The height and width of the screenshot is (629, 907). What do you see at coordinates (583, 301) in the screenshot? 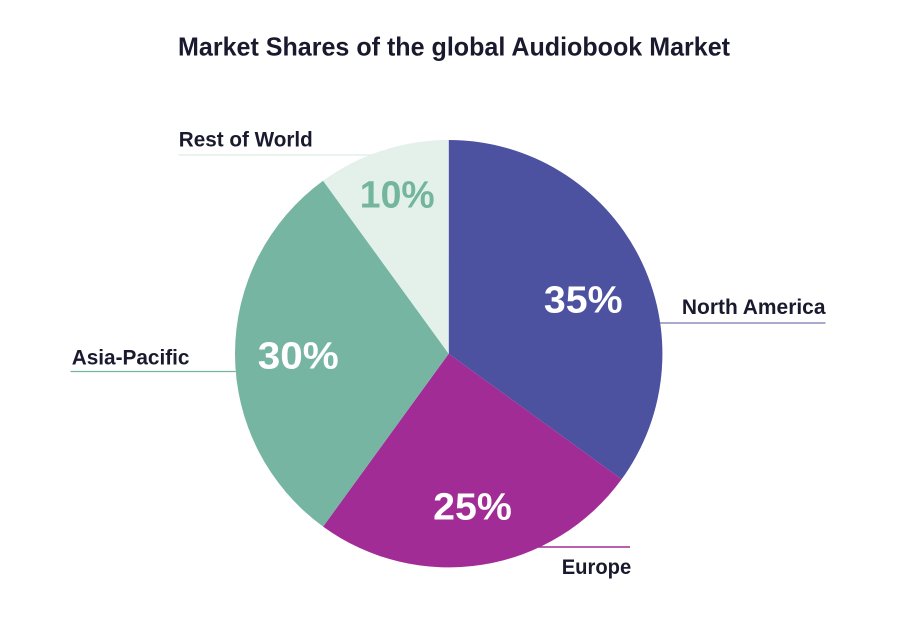
I see `svg-text: 35%` at bounding box center [583, 301].